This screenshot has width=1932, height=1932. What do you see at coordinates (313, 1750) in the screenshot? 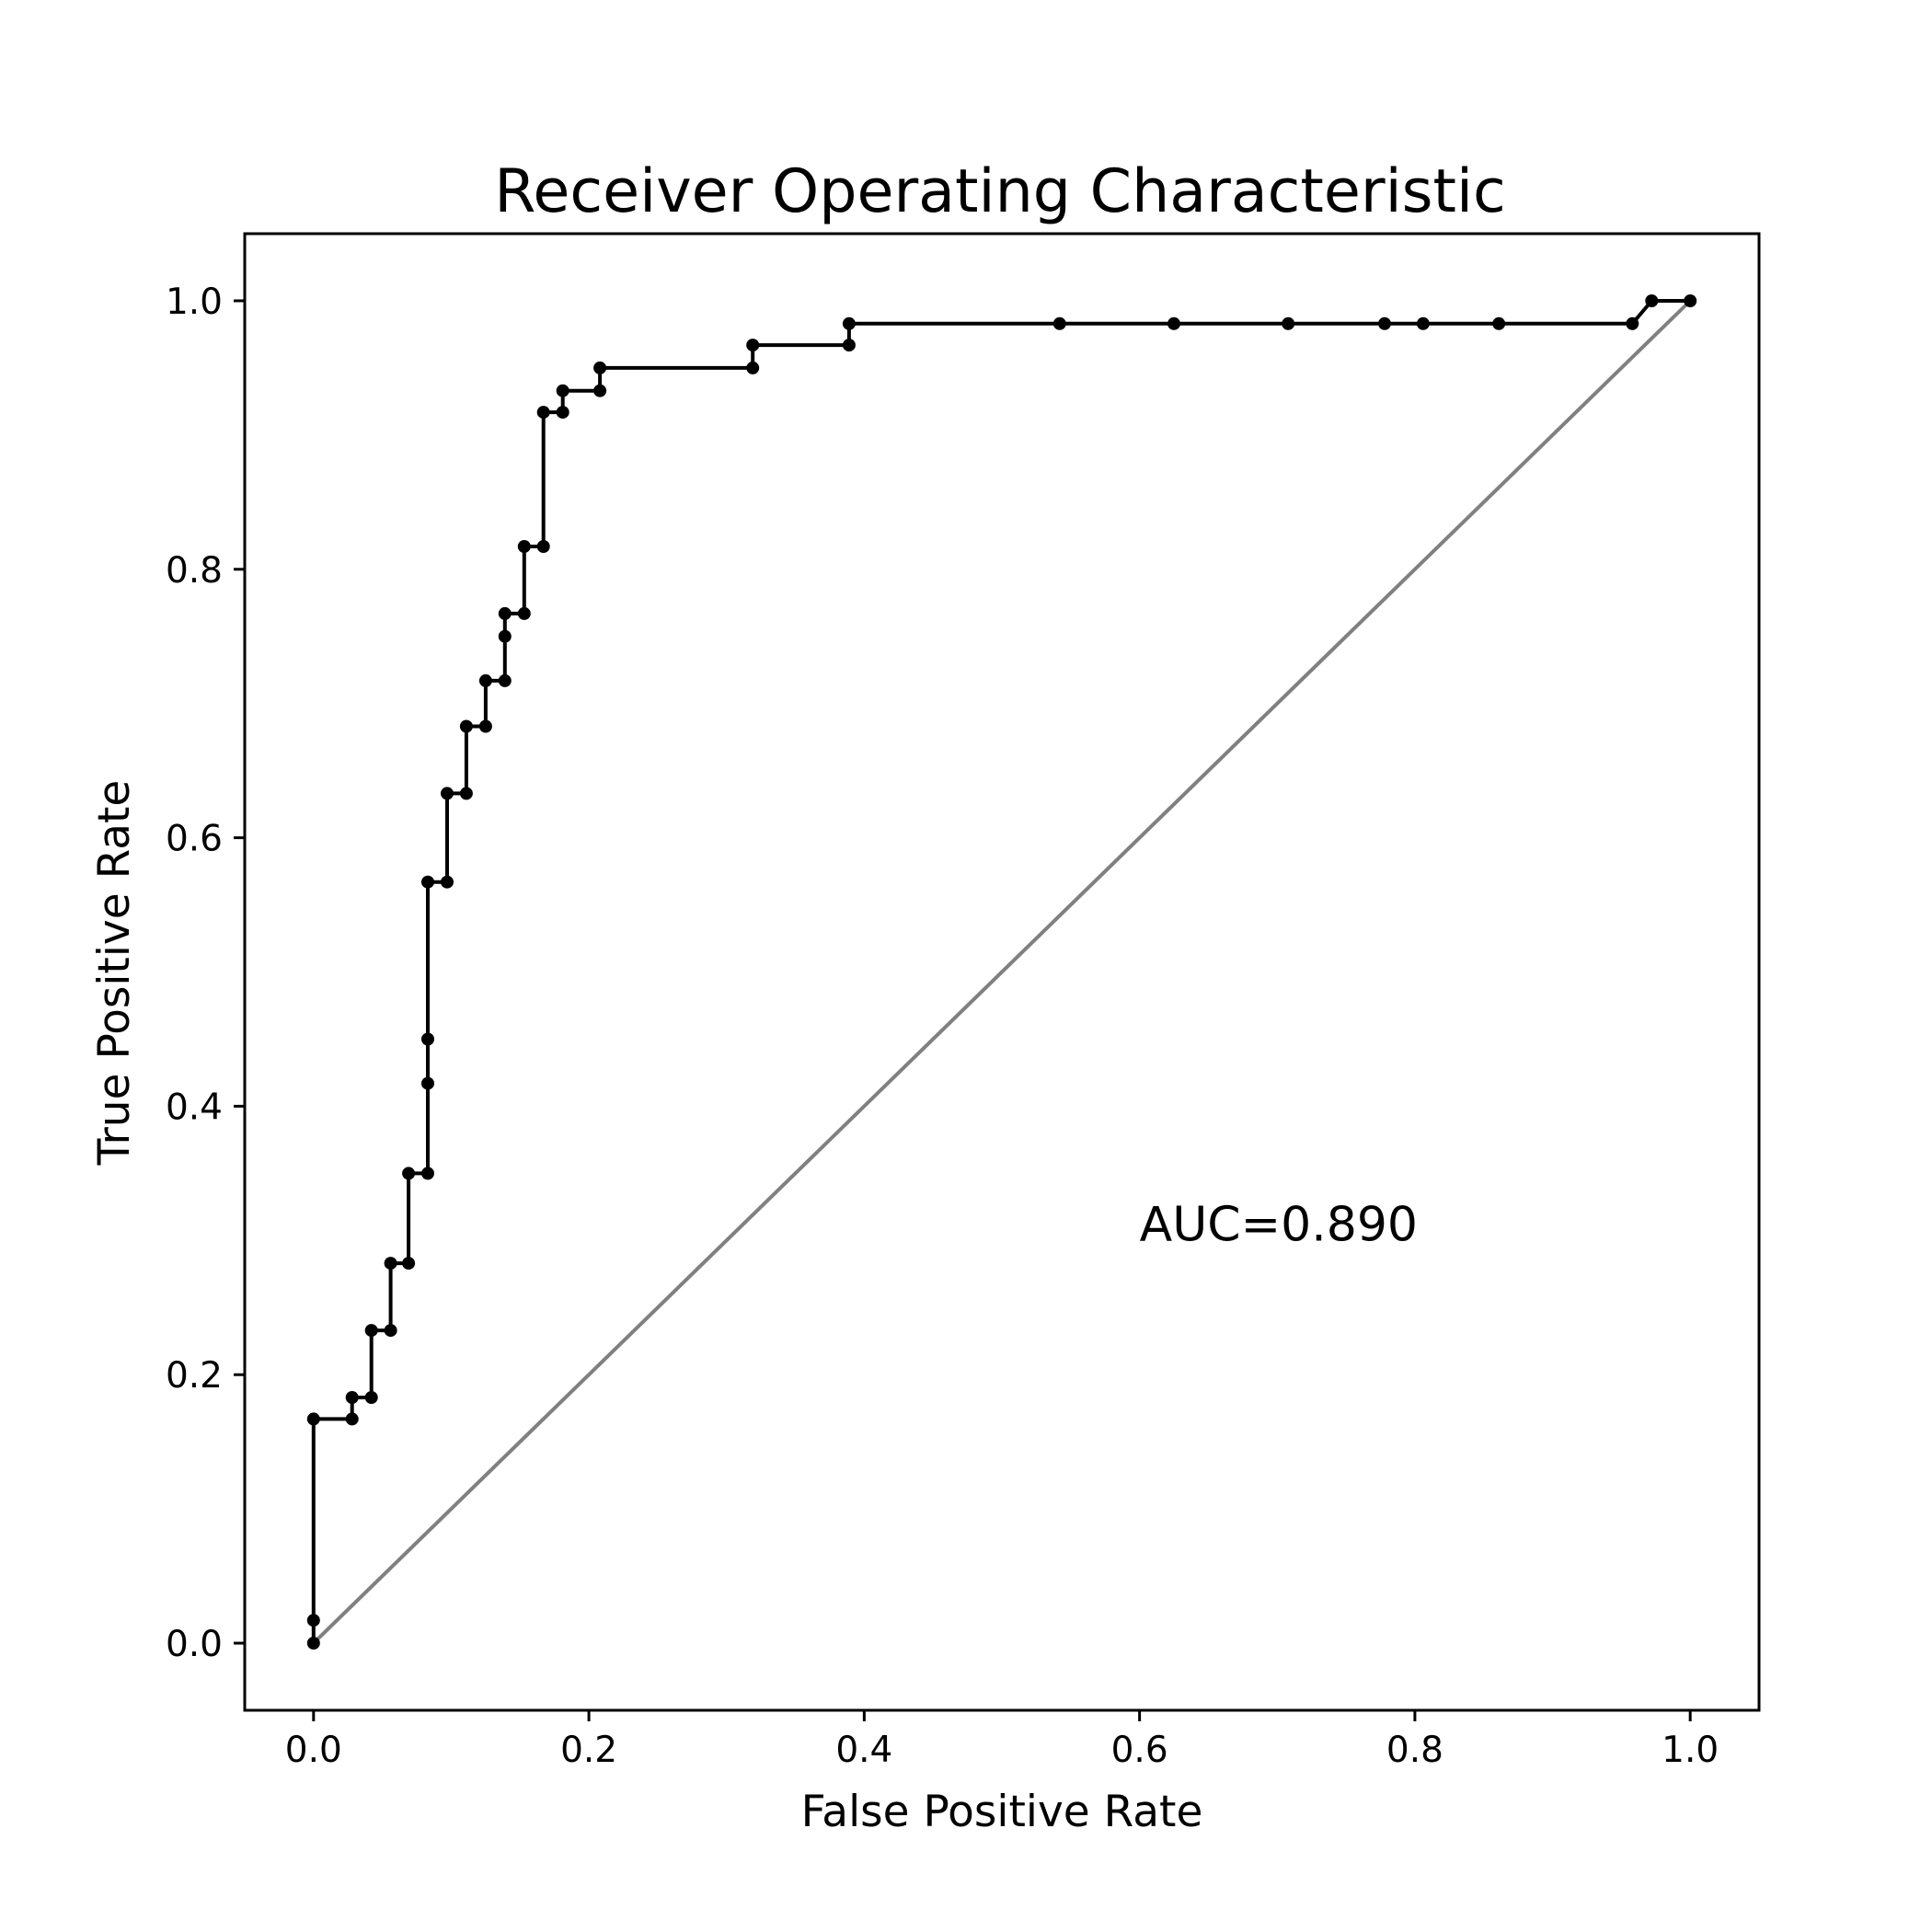
I see `x-tick-label: 0.0` at bounding box center [313, 1750].